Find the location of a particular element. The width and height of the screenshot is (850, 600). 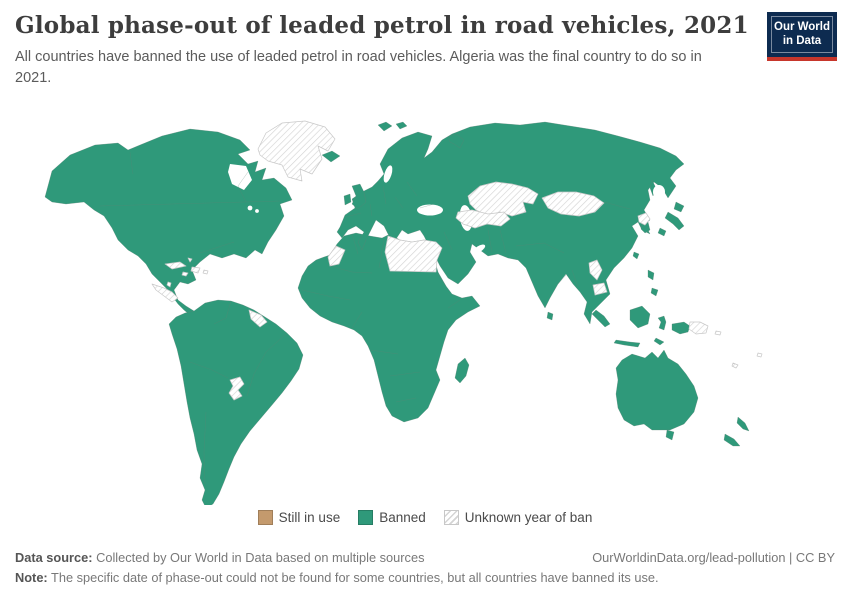

region-bahamas is located at coordinates (190, 260).